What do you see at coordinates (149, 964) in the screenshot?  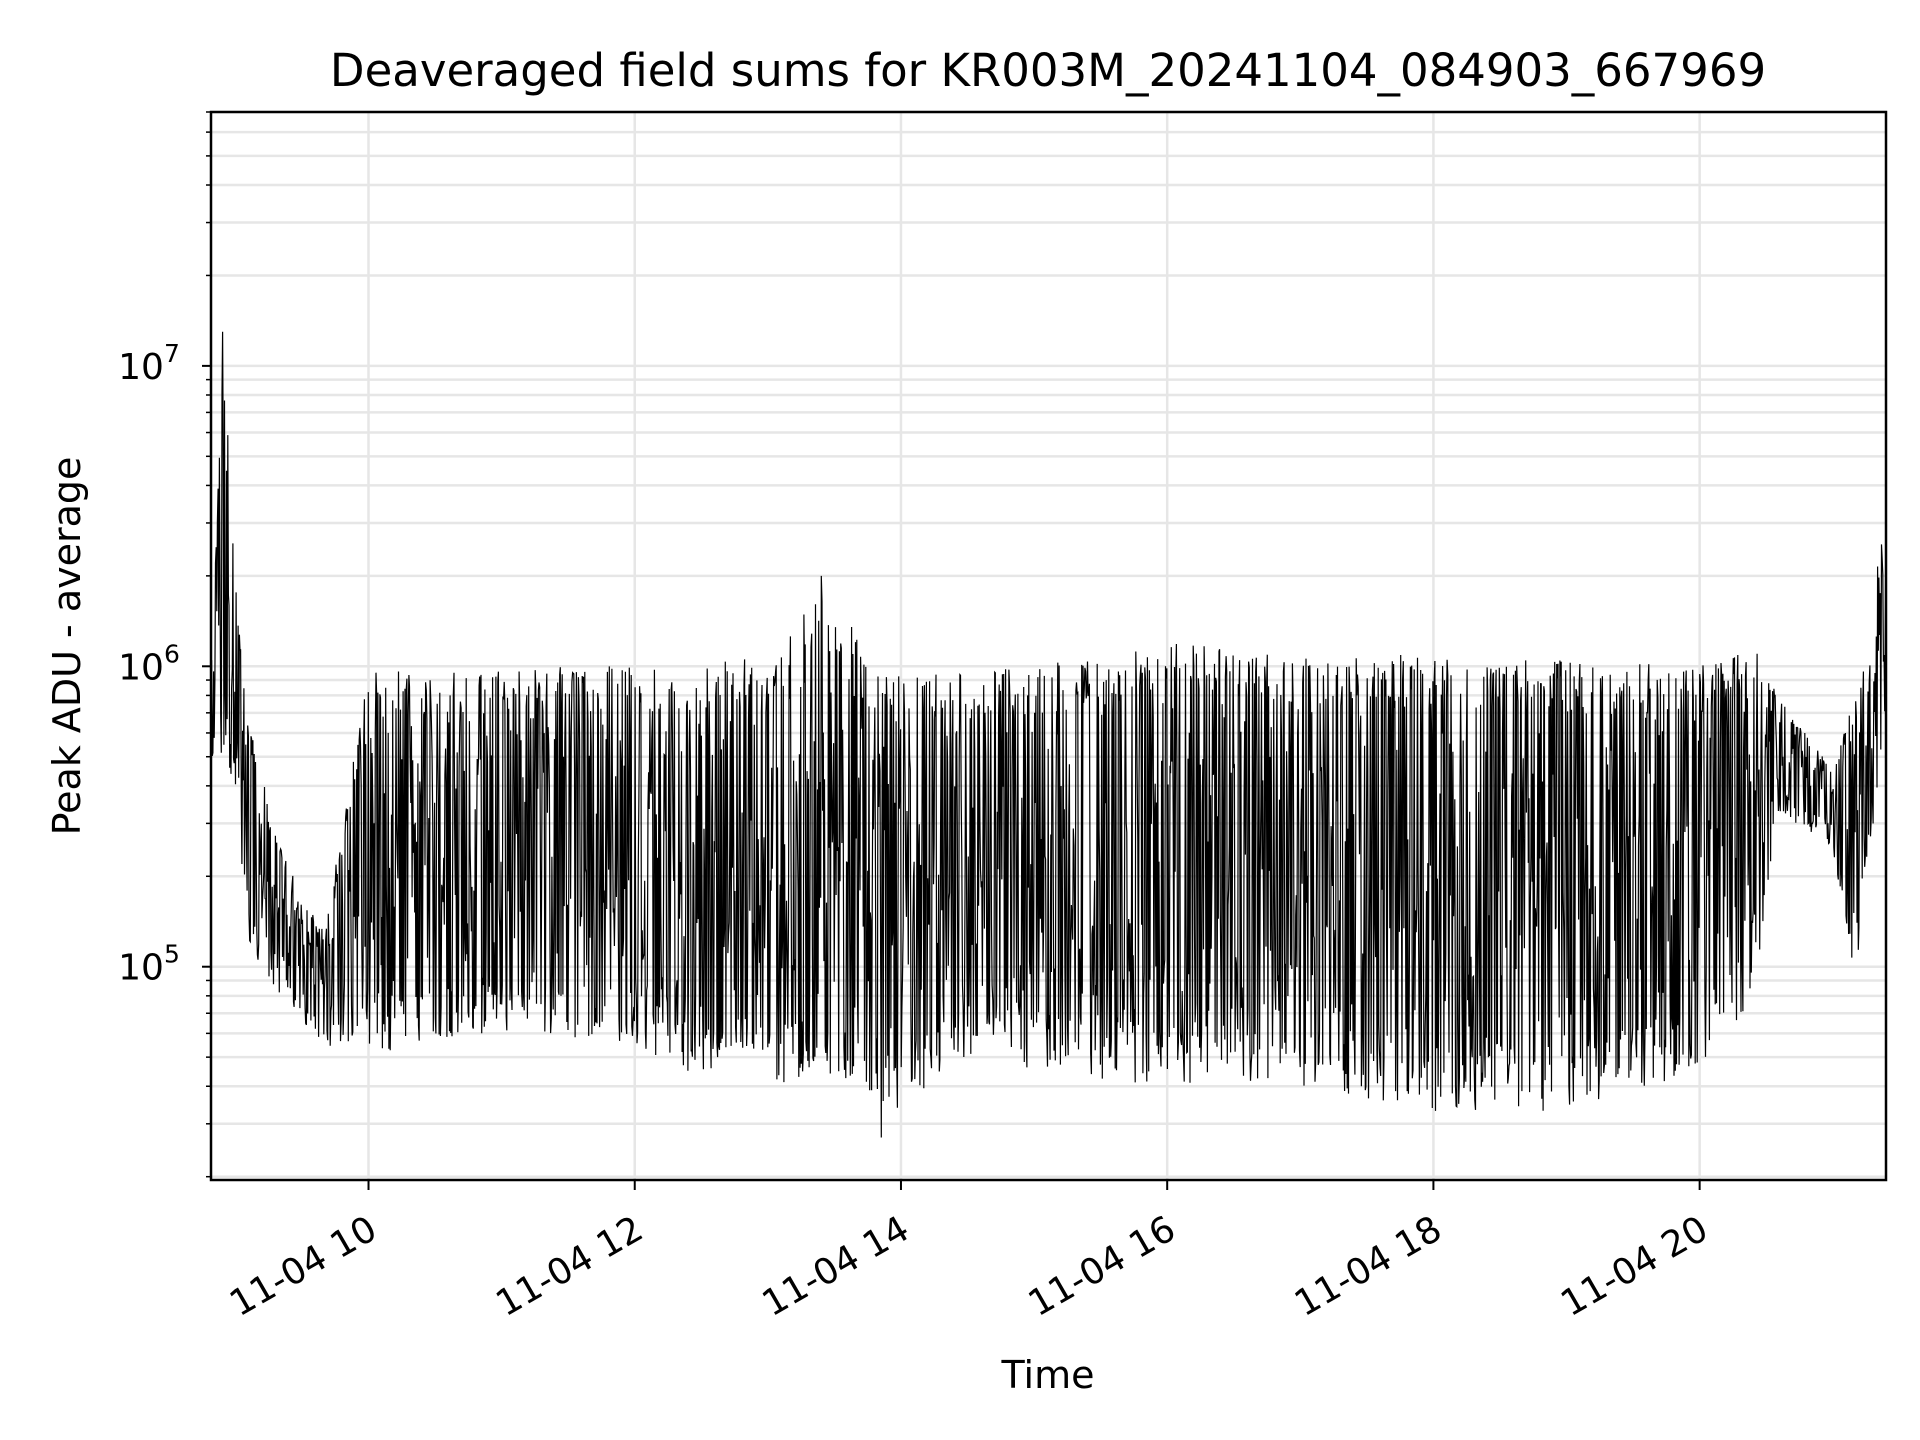 I see `y-tick-label: 10⁵` at bounding box center [149, 964].